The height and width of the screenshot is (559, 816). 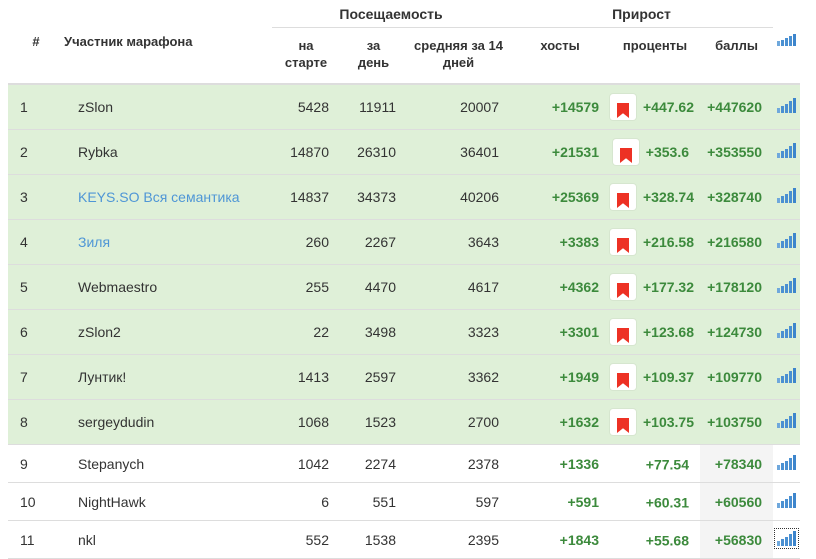 I want to click on percent-value: +447.62, so click(x=668, y=107).